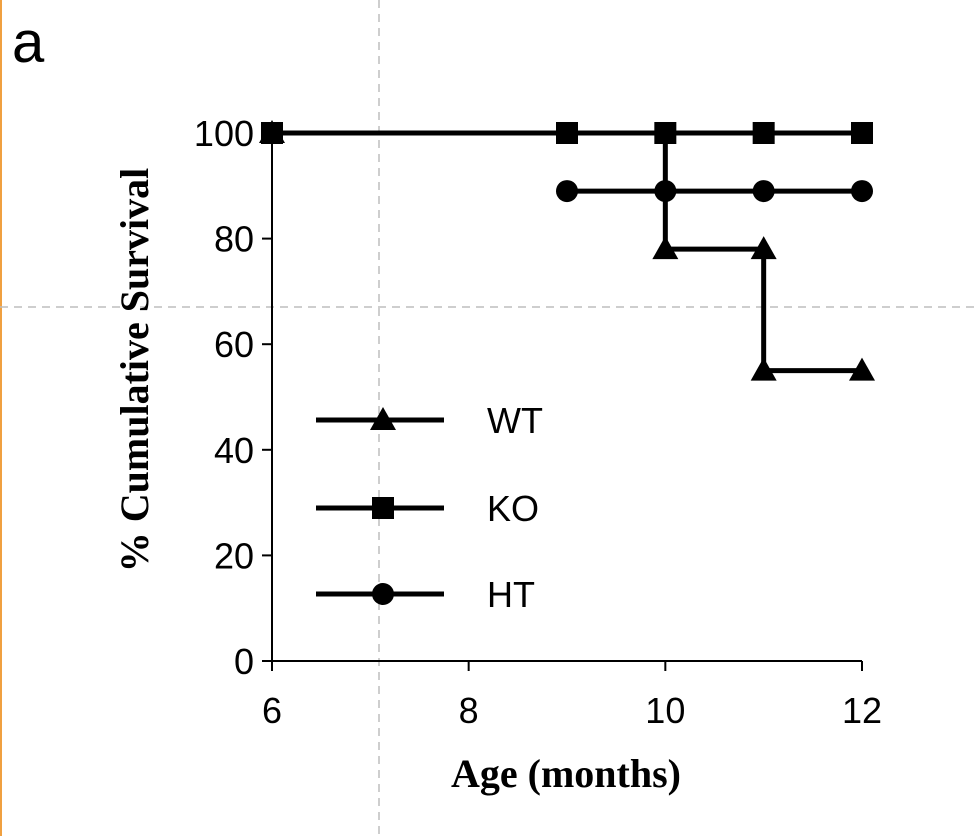  What do you see at coordinates (234, 450) in the screenshot?
I see `y-tick-label: 40` at bounding box center [234, 450].